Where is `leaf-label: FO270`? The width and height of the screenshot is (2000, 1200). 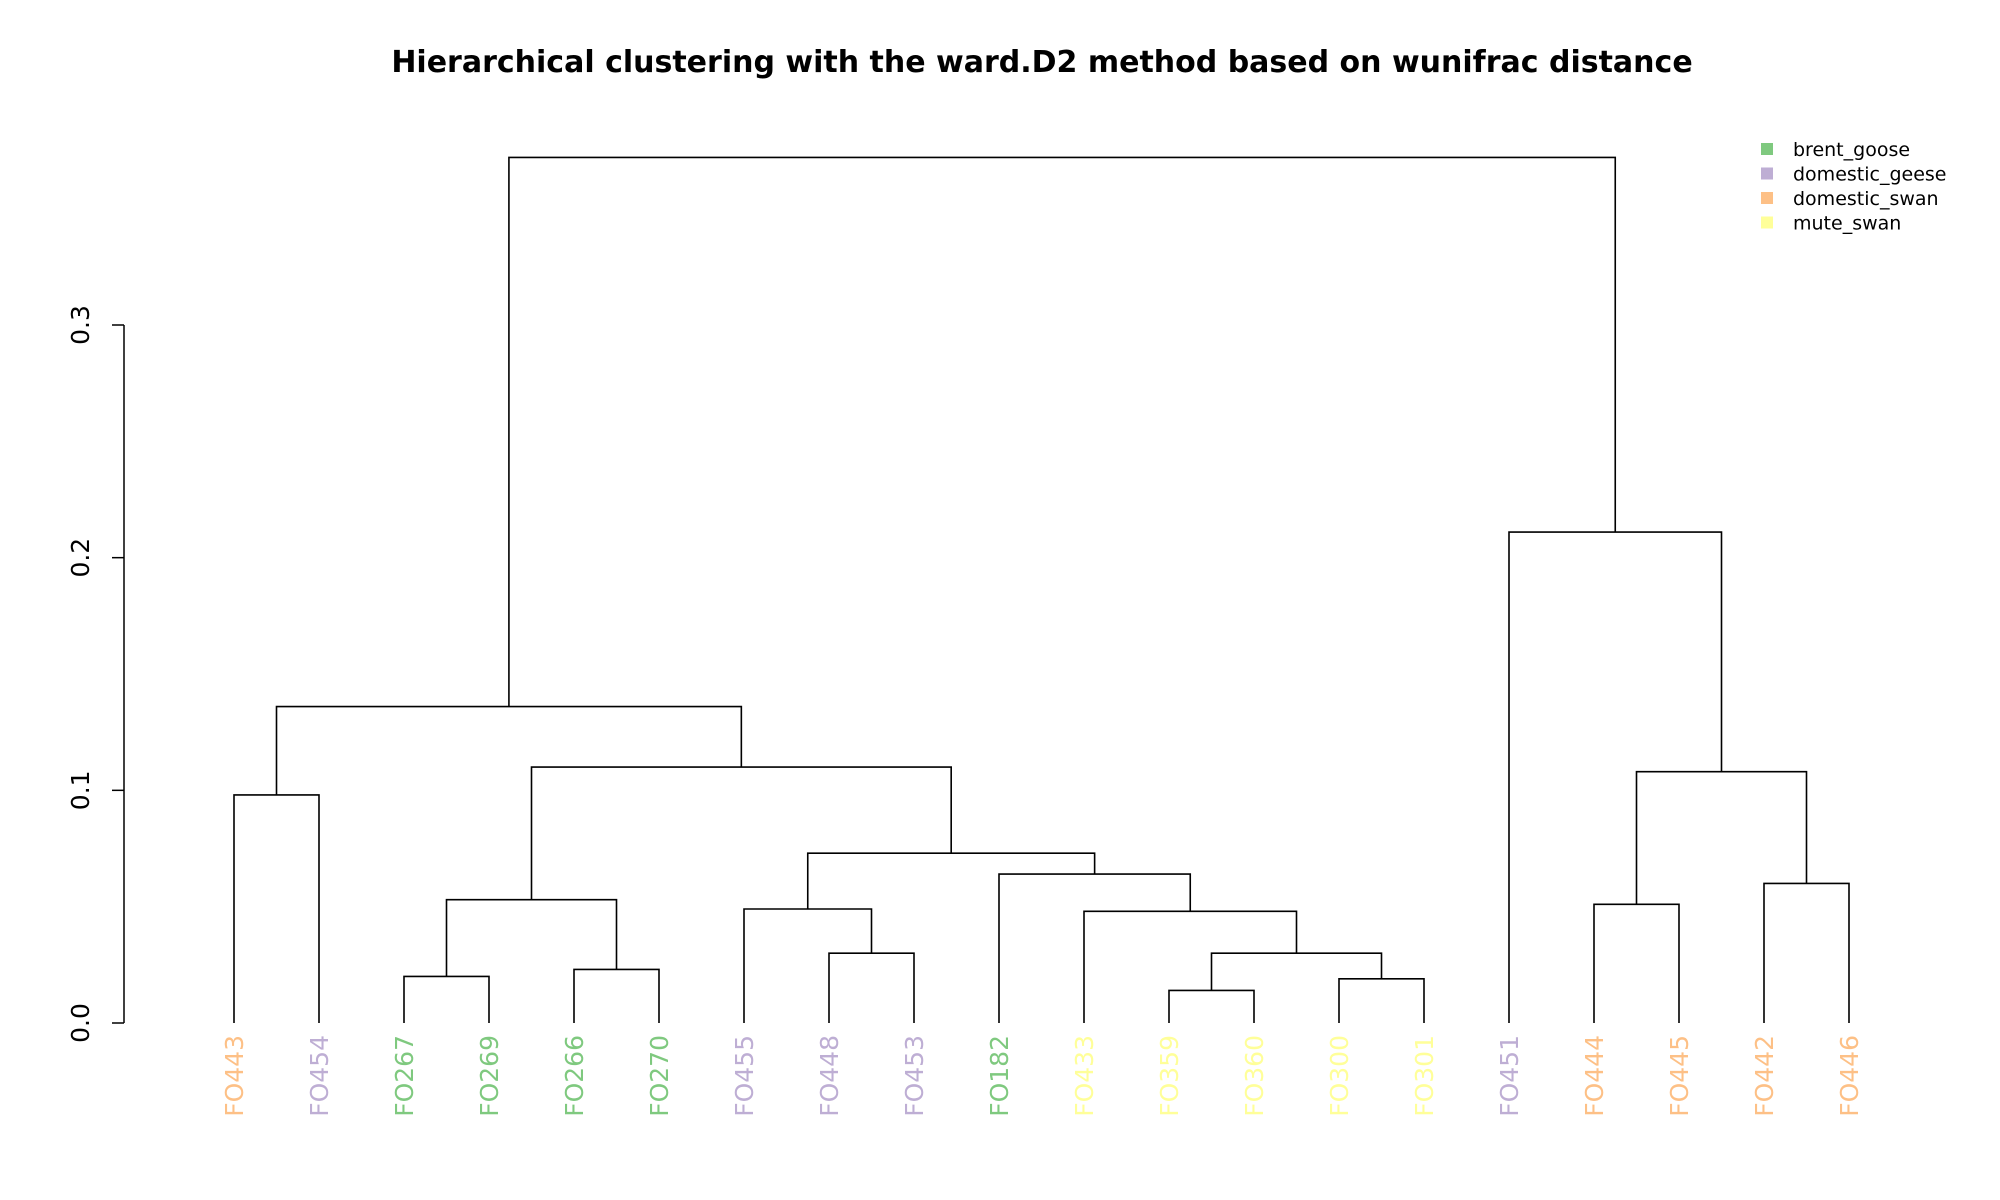 leaf-label: FO270 is located at coordinates (659, 1076).